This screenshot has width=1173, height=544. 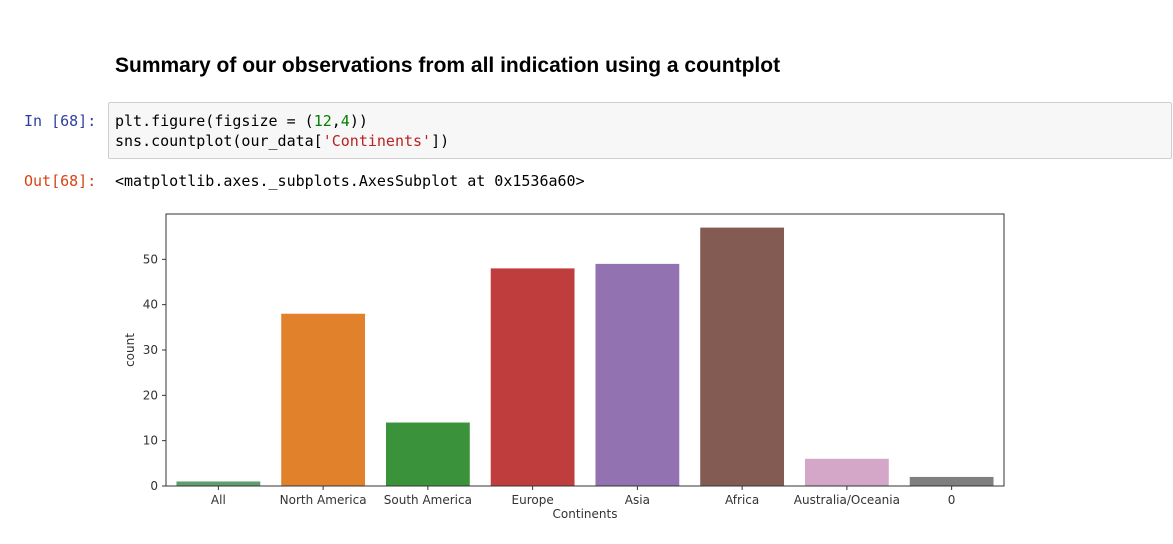 I want to click on code-token: )), so click(x=358, y=121).